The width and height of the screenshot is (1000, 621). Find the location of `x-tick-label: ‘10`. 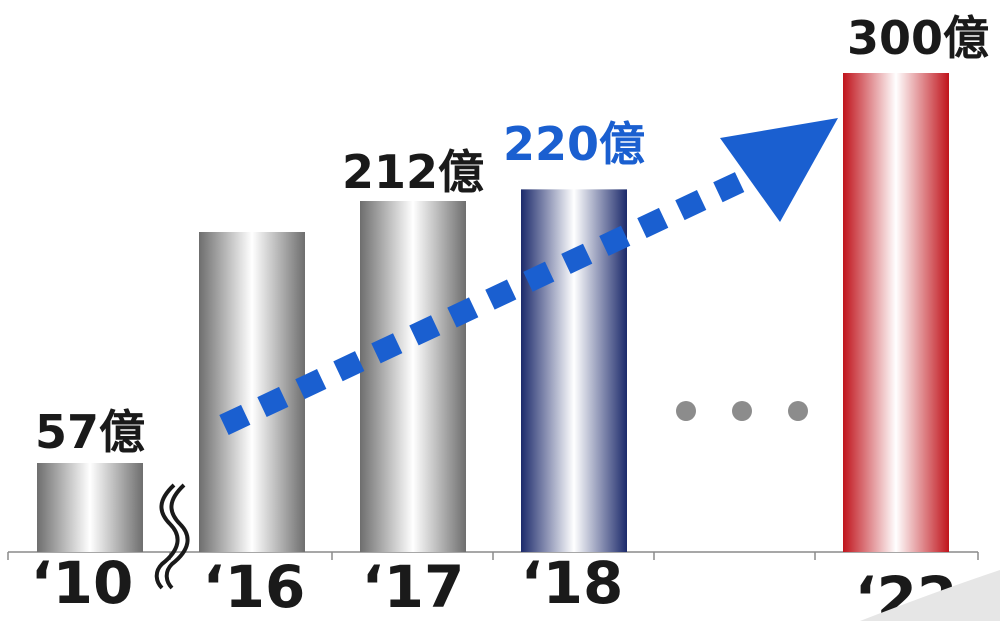

x-tick-label: ‘10 is located at coordinates (82, 583).